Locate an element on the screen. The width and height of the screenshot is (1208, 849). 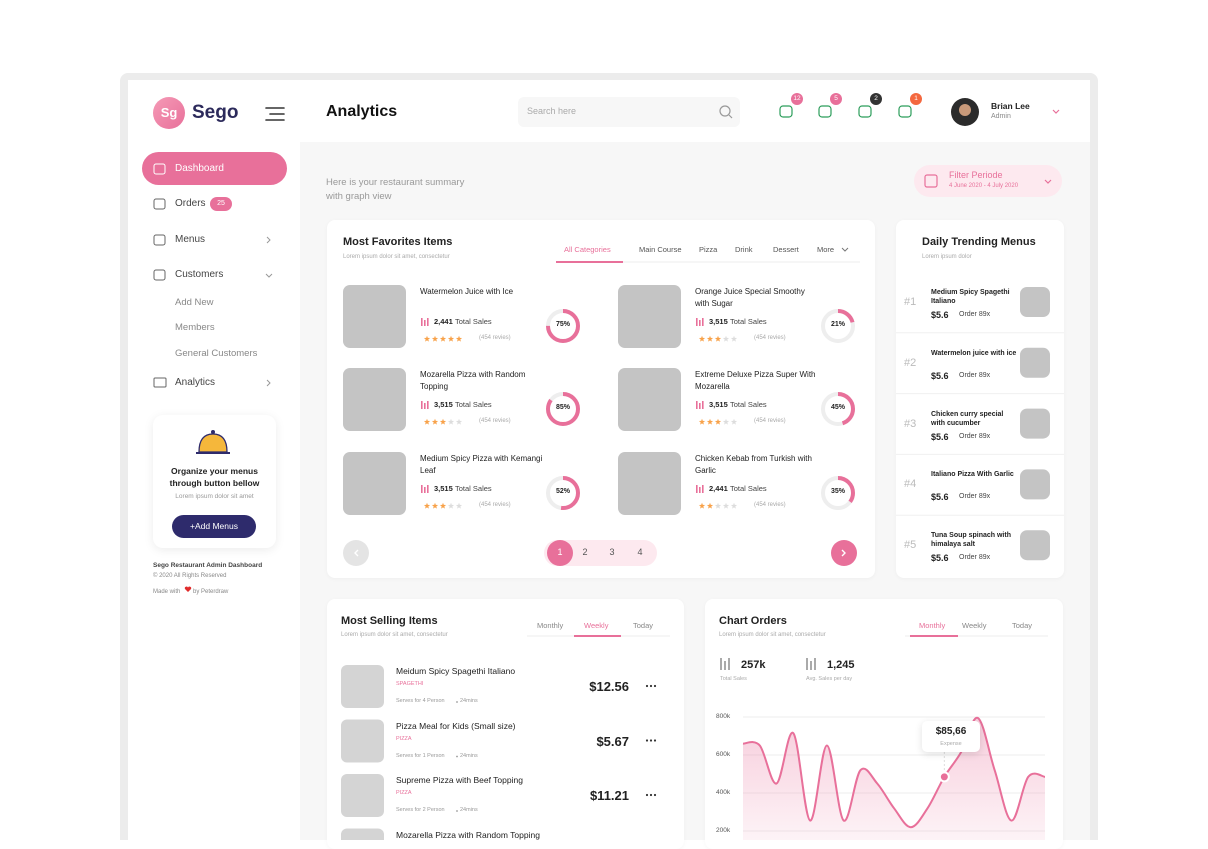
donut-label: 21% is located at coordinates (837, 324).